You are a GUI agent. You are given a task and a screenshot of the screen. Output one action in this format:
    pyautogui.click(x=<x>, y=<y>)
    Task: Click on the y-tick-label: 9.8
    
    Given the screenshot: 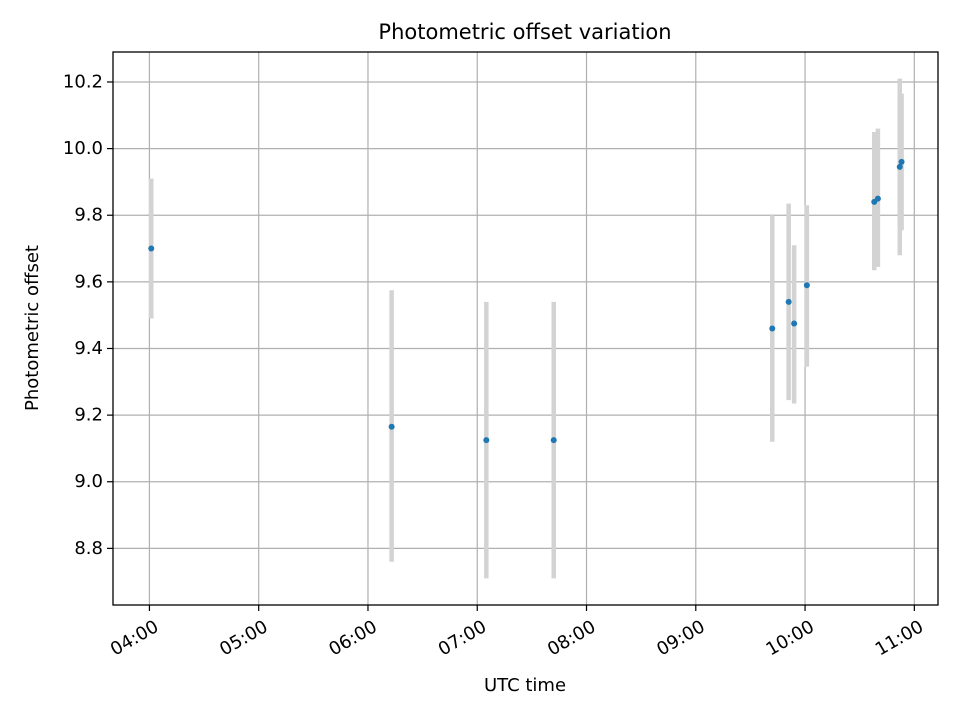 What is the action you would take?
    pyautogui.click(x=88, y=215)
    